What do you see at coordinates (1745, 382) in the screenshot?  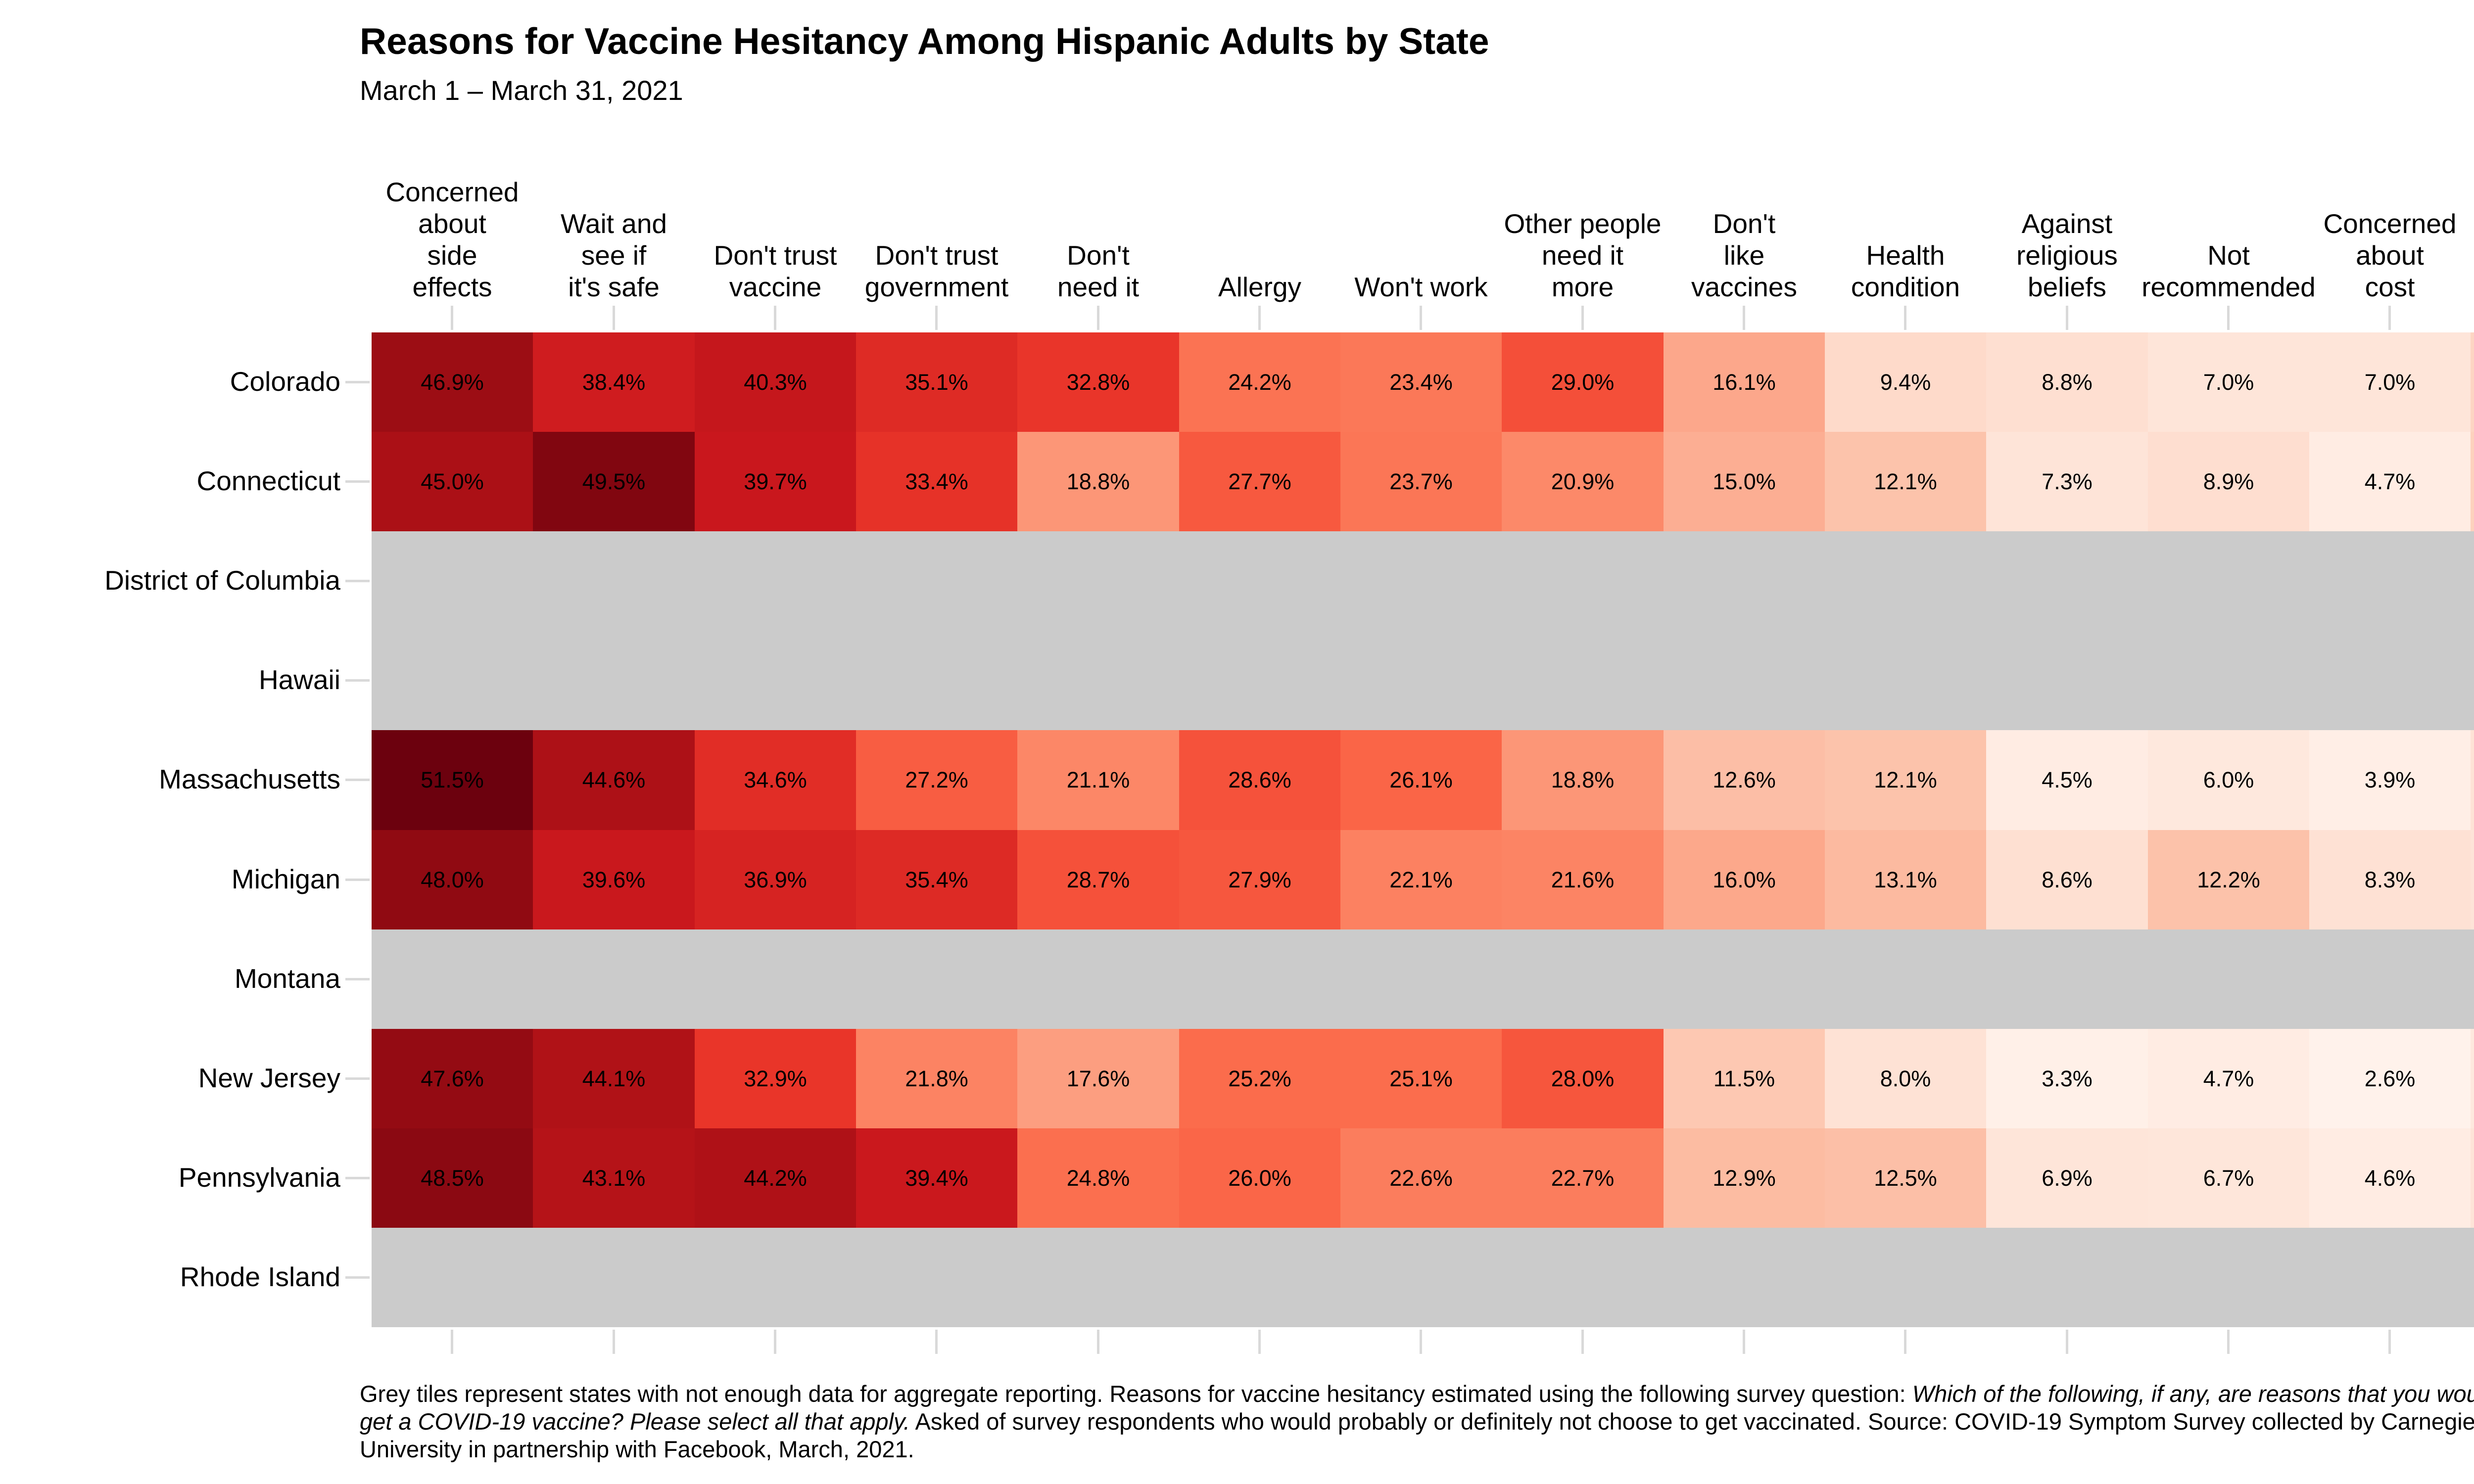 I see `cell-value: 16.1%` at bounding box center [1745, 382].